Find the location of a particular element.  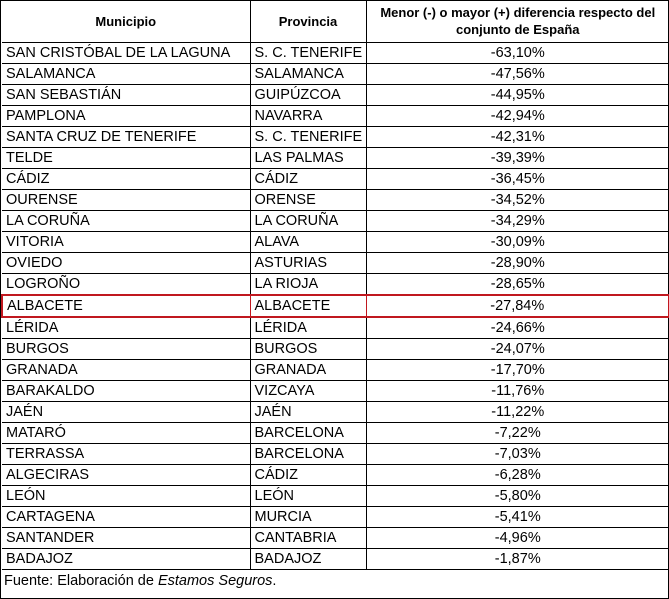

cell-municipio: MATARÓ is located at coordinates (126, 433).